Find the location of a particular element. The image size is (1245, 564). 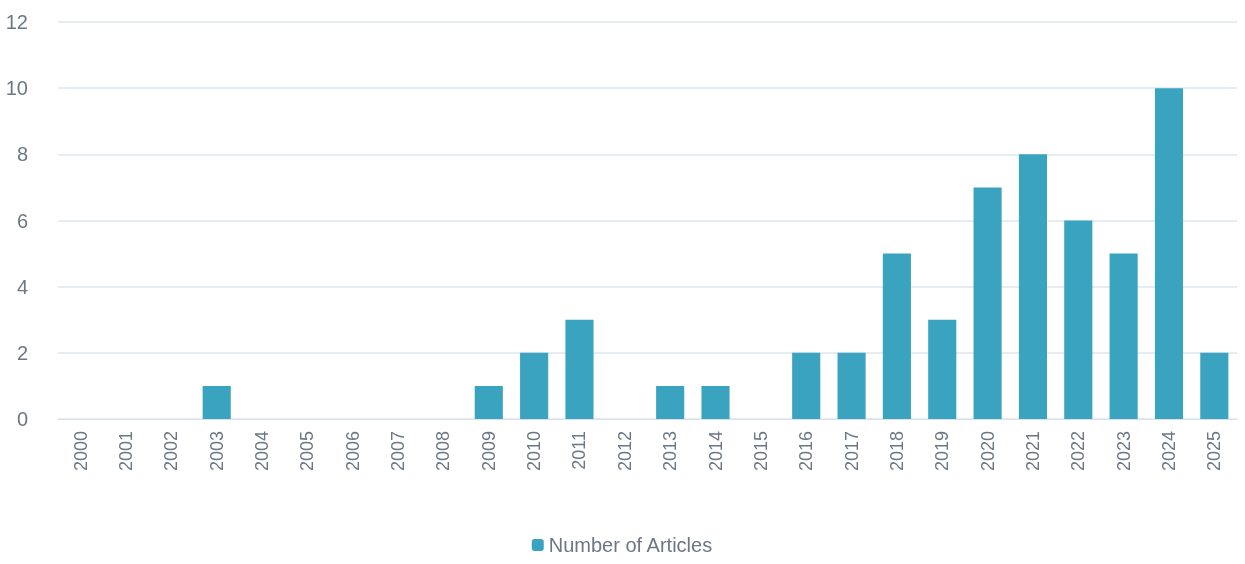

x-tick-label: 2024 is located at coordinates (1168, 451).